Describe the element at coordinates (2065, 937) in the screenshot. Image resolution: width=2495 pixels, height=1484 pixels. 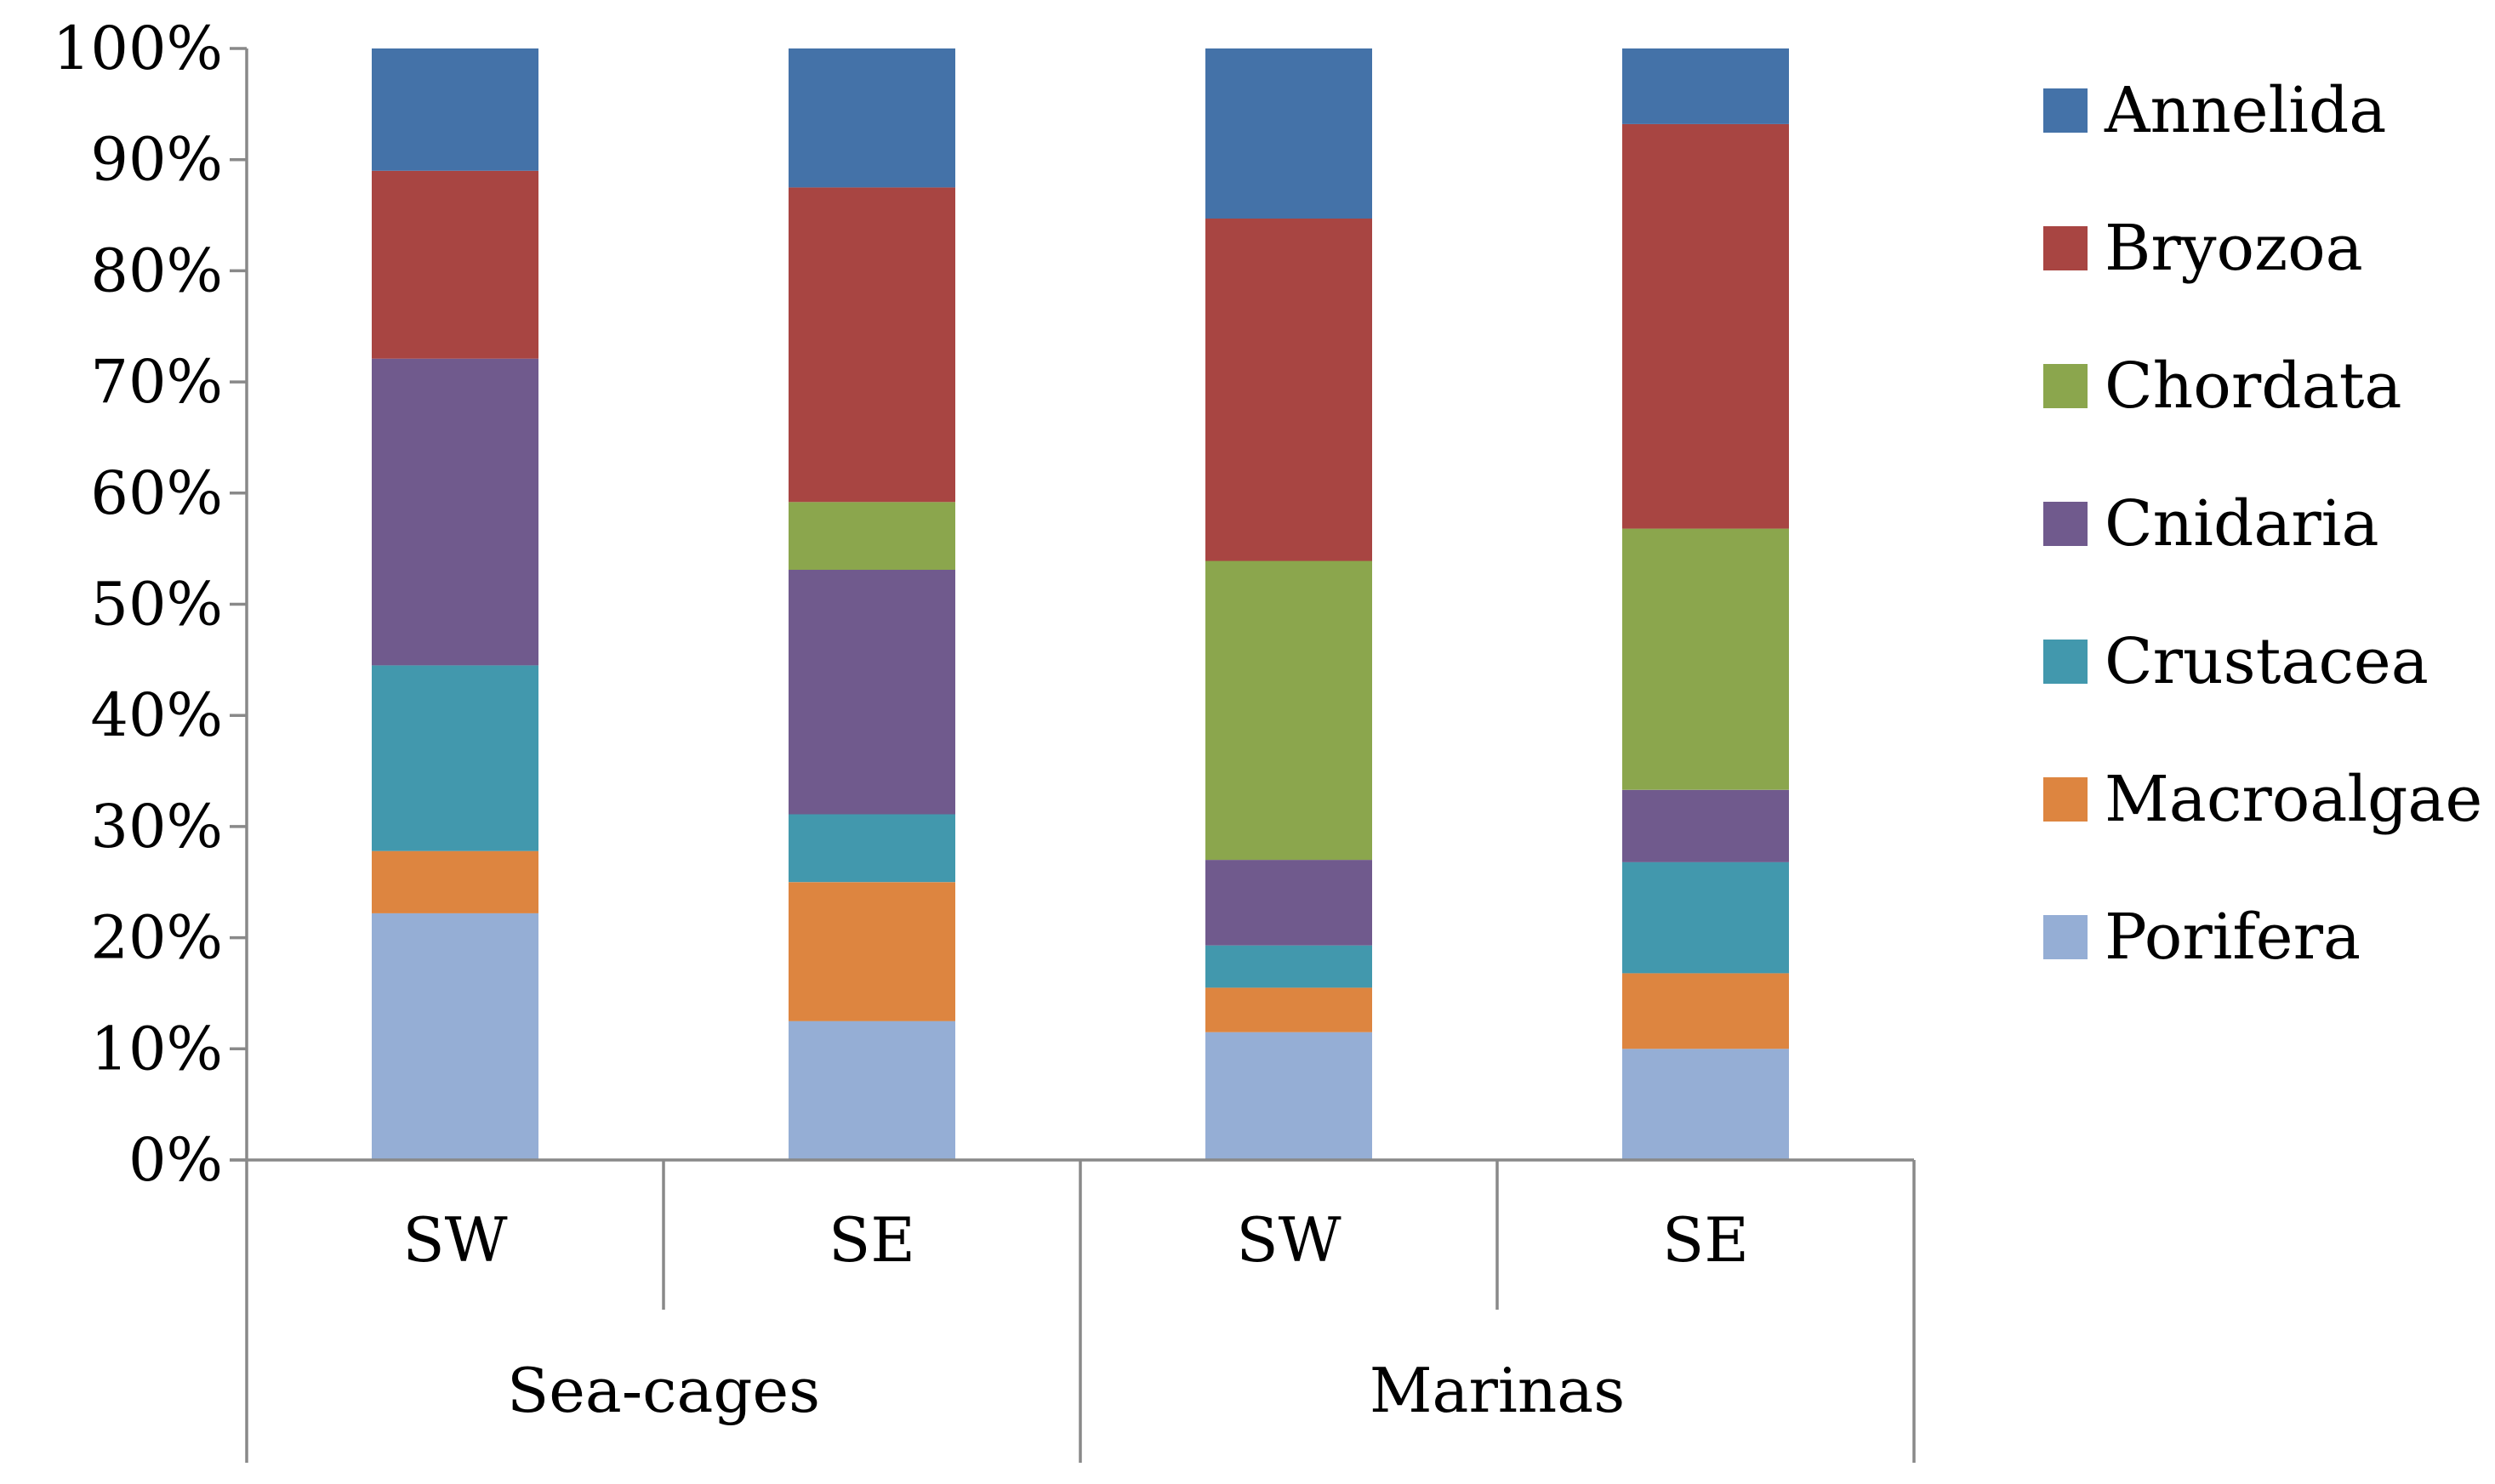
I see `legend-swatch-porifera` at that location.